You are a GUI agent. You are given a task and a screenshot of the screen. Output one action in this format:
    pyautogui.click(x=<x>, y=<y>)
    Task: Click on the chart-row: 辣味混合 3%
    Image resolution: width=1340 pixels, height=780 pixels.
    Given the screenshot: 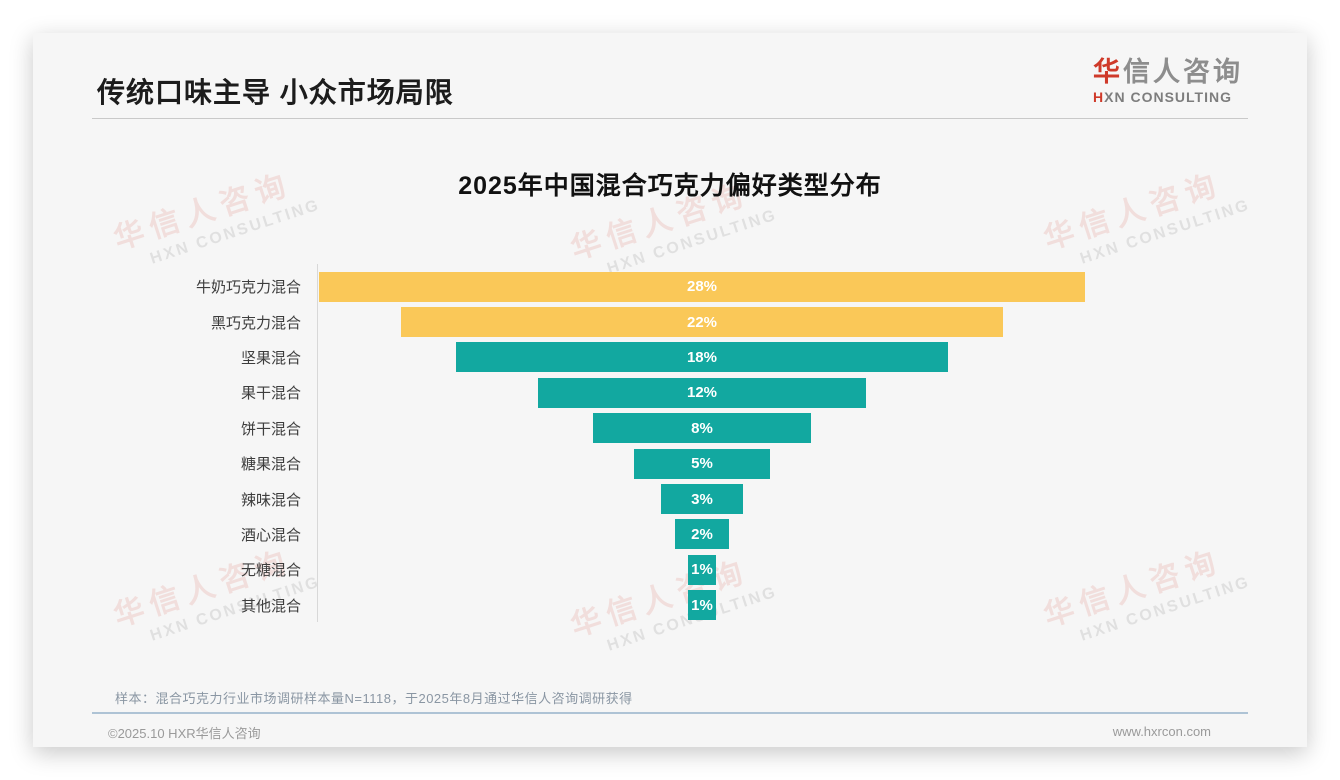 What is the action you would take?
    pyautogui.click(x=670, y=498)
    